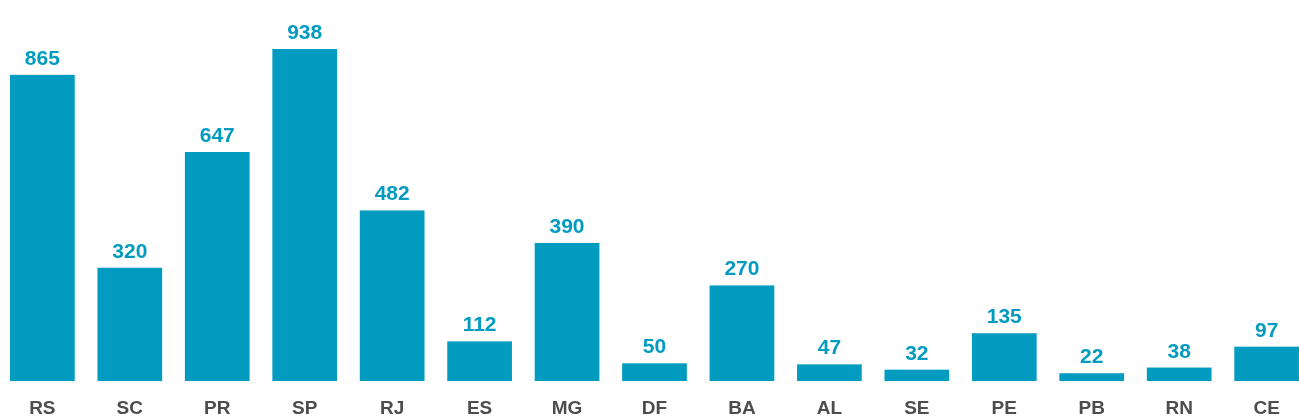  I want to click on data-label: 97, so click(1266, 329).